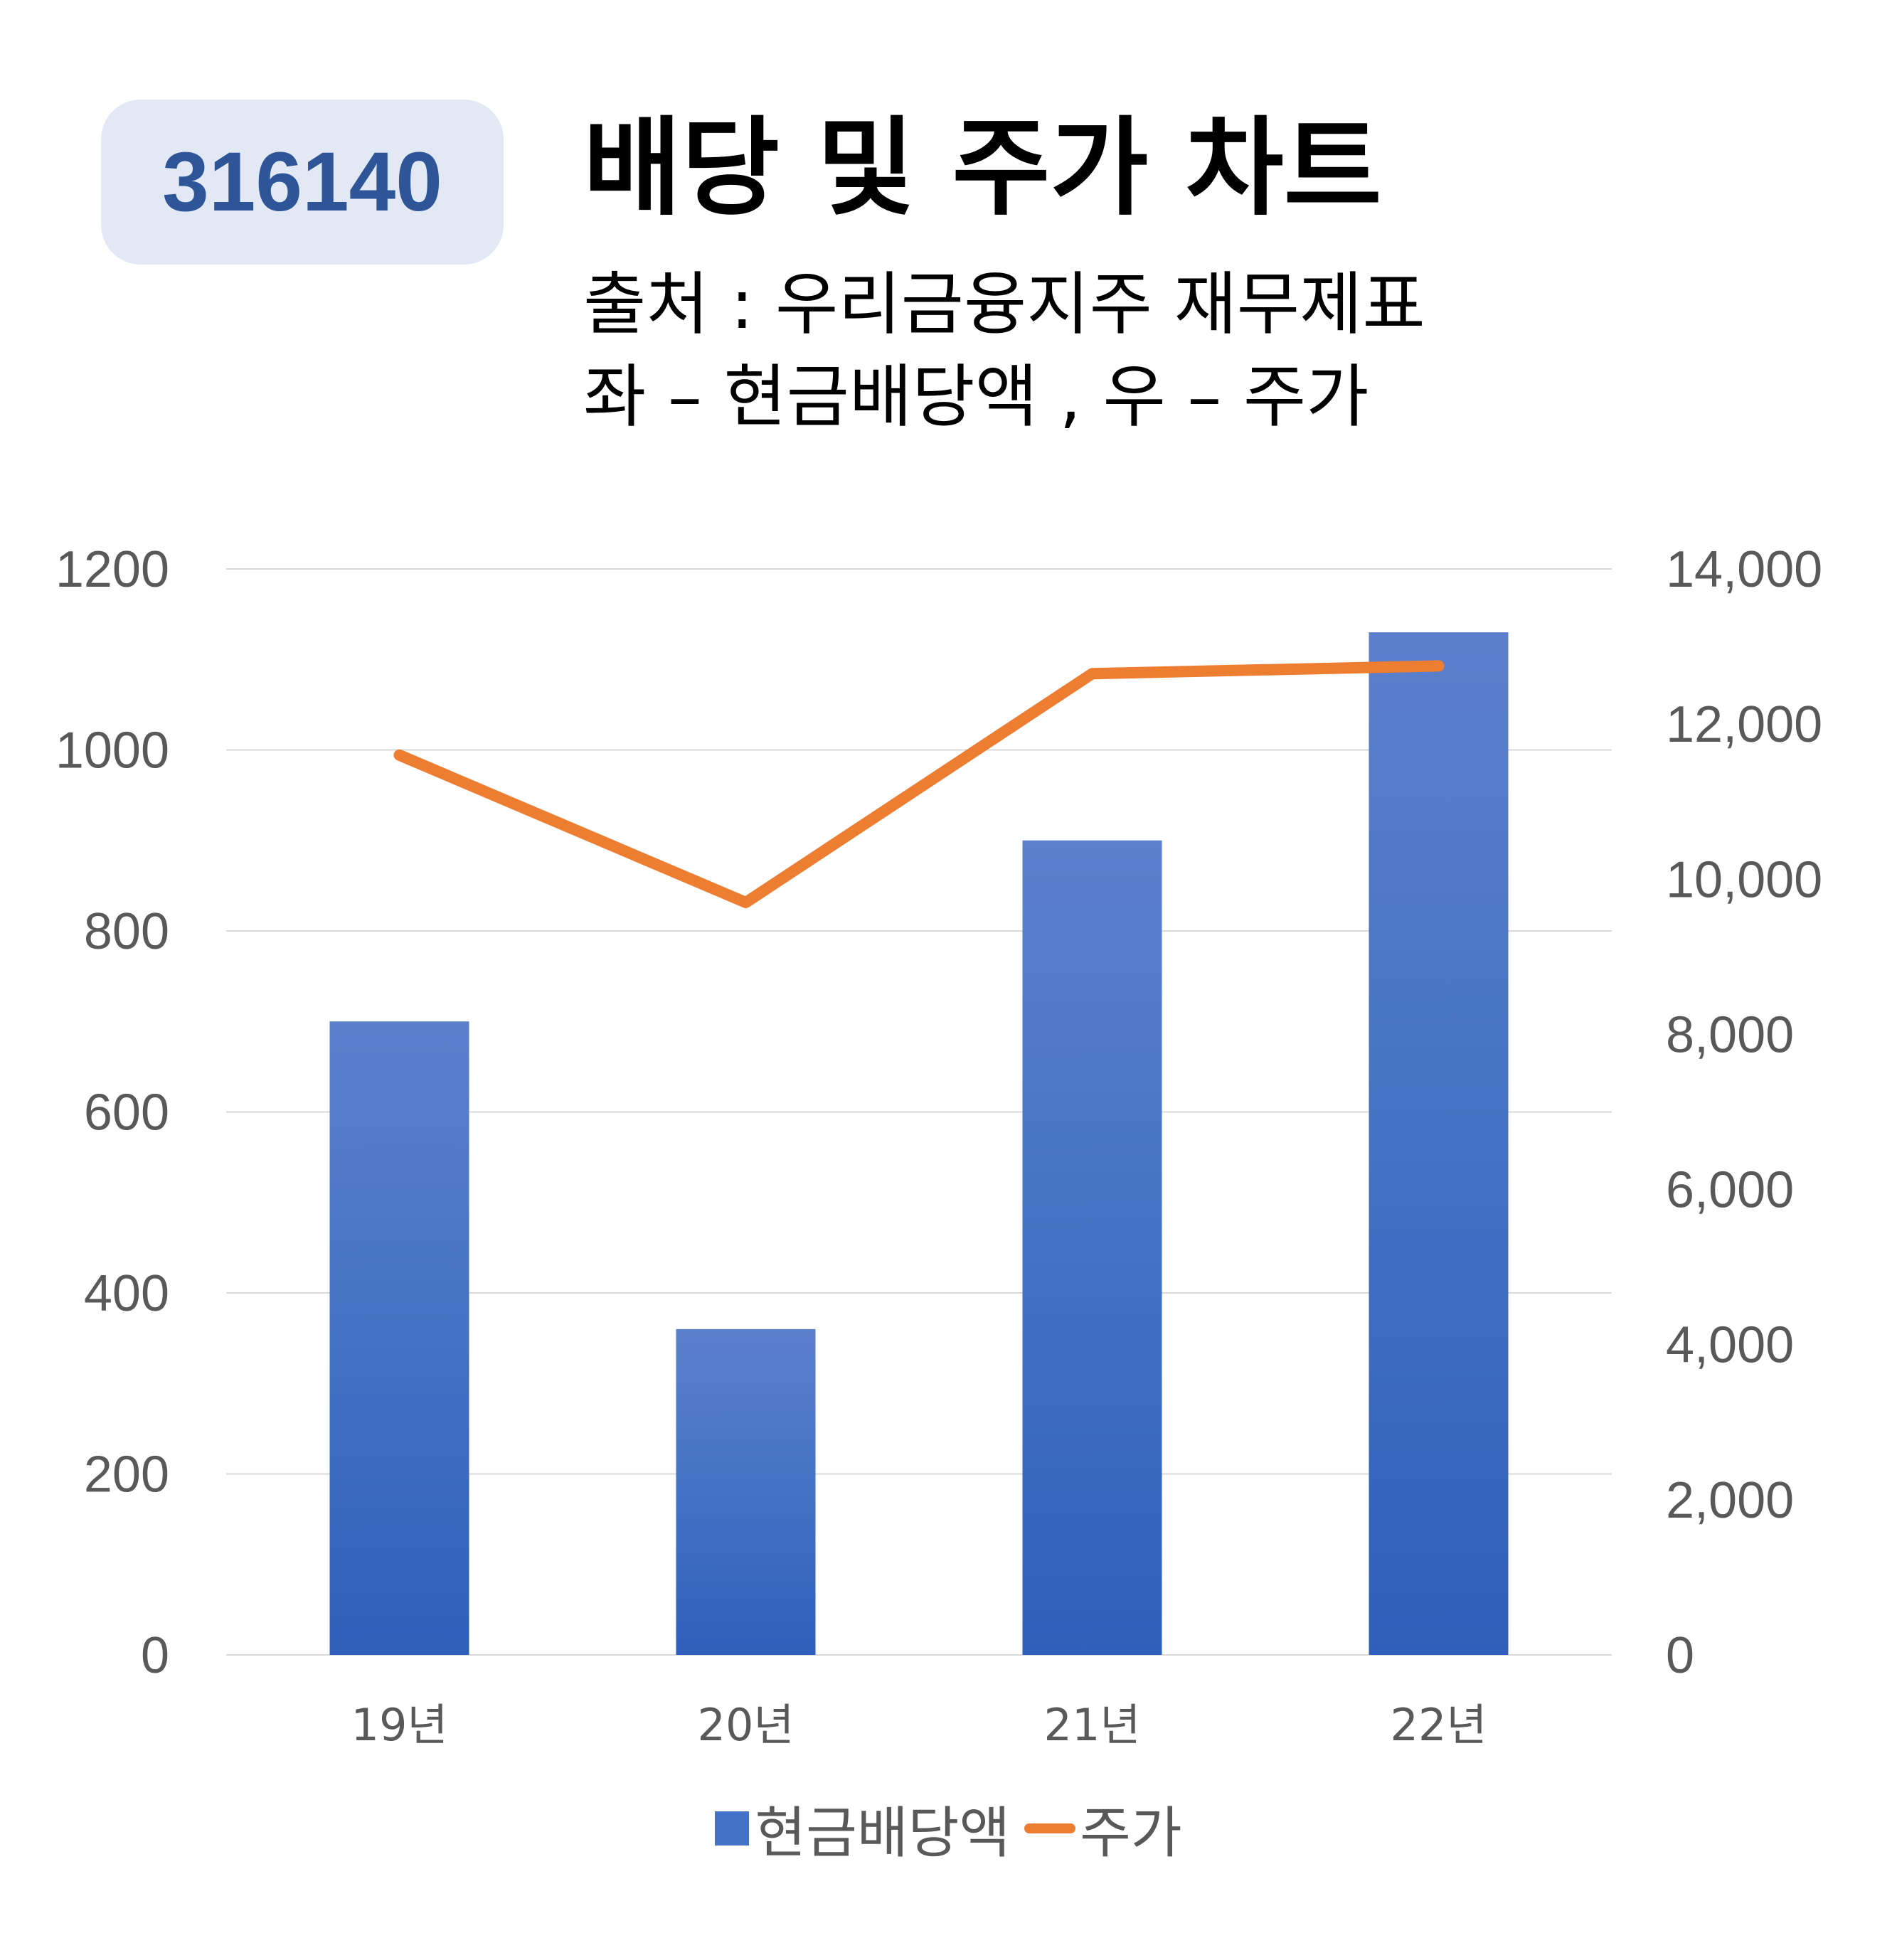  What do you see at coordinates (1730, 1034) in the screenshot?
I see `right-tick-label: 8,000` at bounding box center [1730, 1034].